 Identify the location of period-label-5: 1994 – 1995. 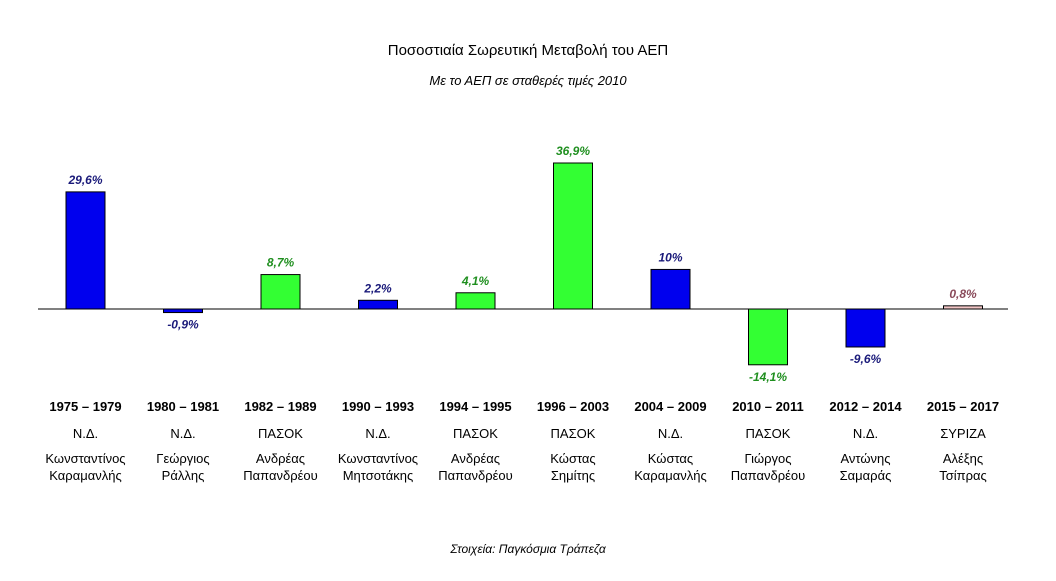
(475, 406).